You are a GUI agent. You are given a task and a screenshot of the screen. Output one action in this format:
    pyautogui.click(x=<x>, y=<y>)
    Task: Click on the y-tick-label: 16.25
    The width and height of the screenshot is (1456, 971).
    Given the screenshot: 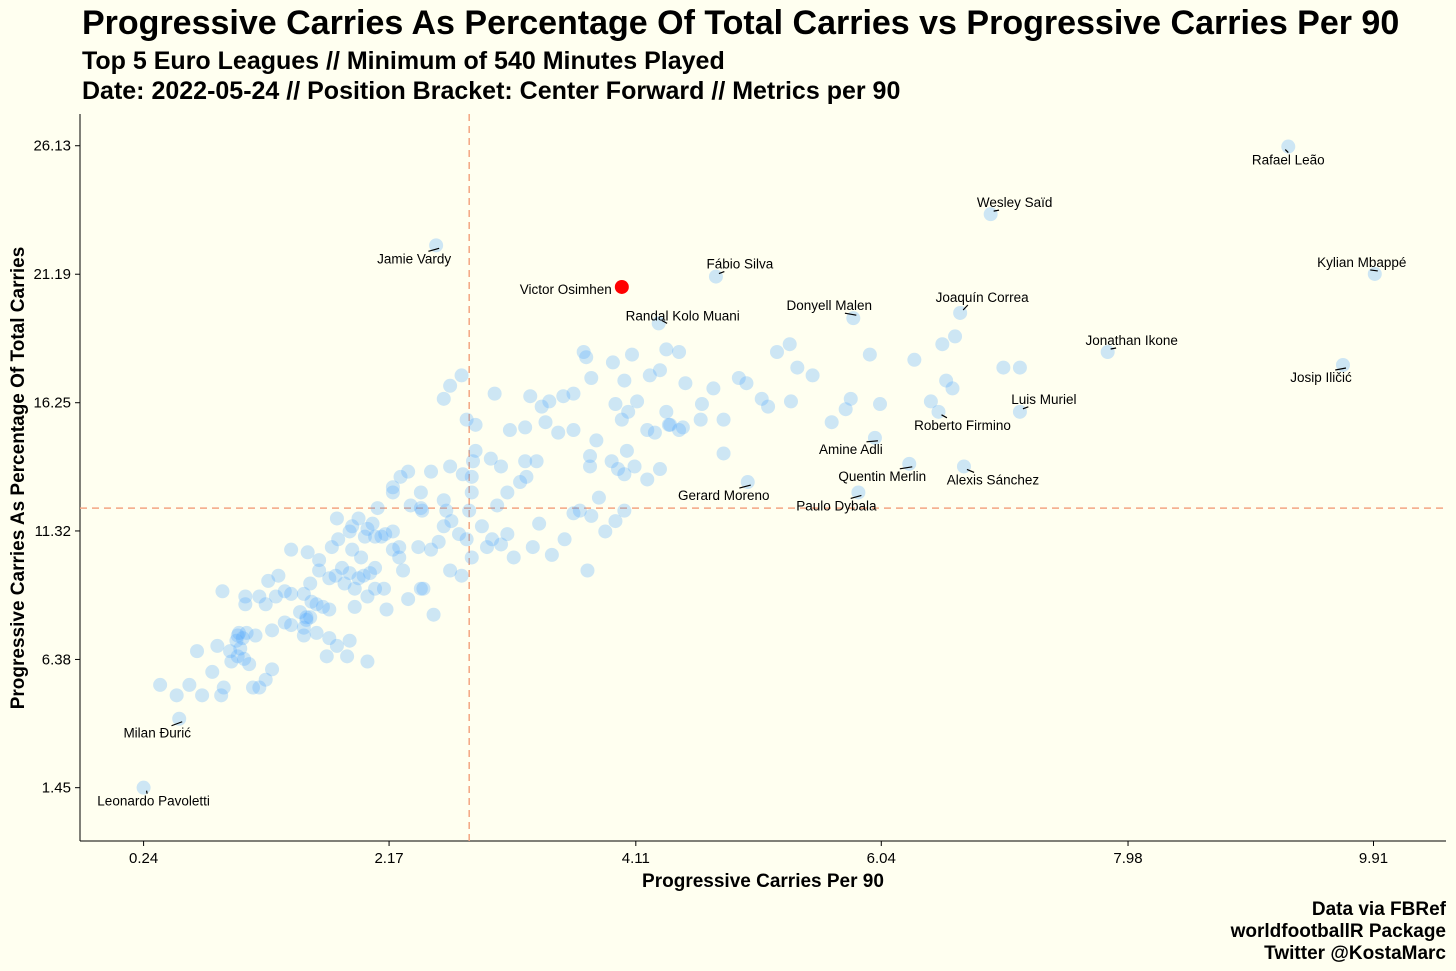 What is the action you would take?
    pyautogui.click(x=52, y=403)
    